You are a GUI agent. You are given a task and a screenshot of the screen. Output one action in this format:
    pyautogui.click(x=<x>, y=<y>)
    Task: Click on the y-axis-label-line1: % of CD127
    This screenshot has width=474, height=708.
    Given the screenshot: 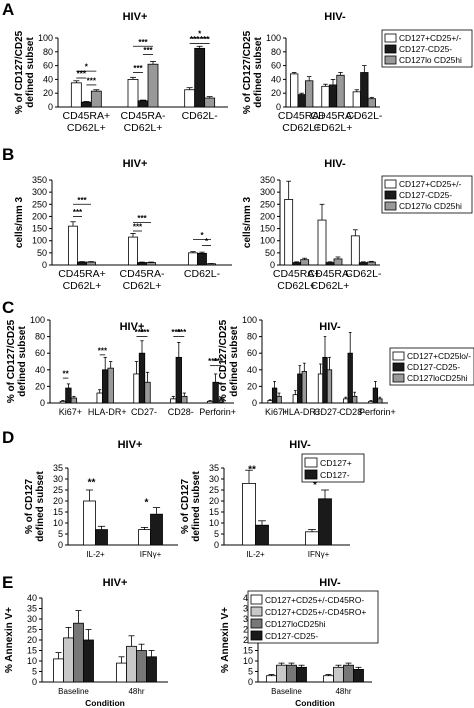 What is the action you would take?
    pyautogui.click(x=29, y=506)
    